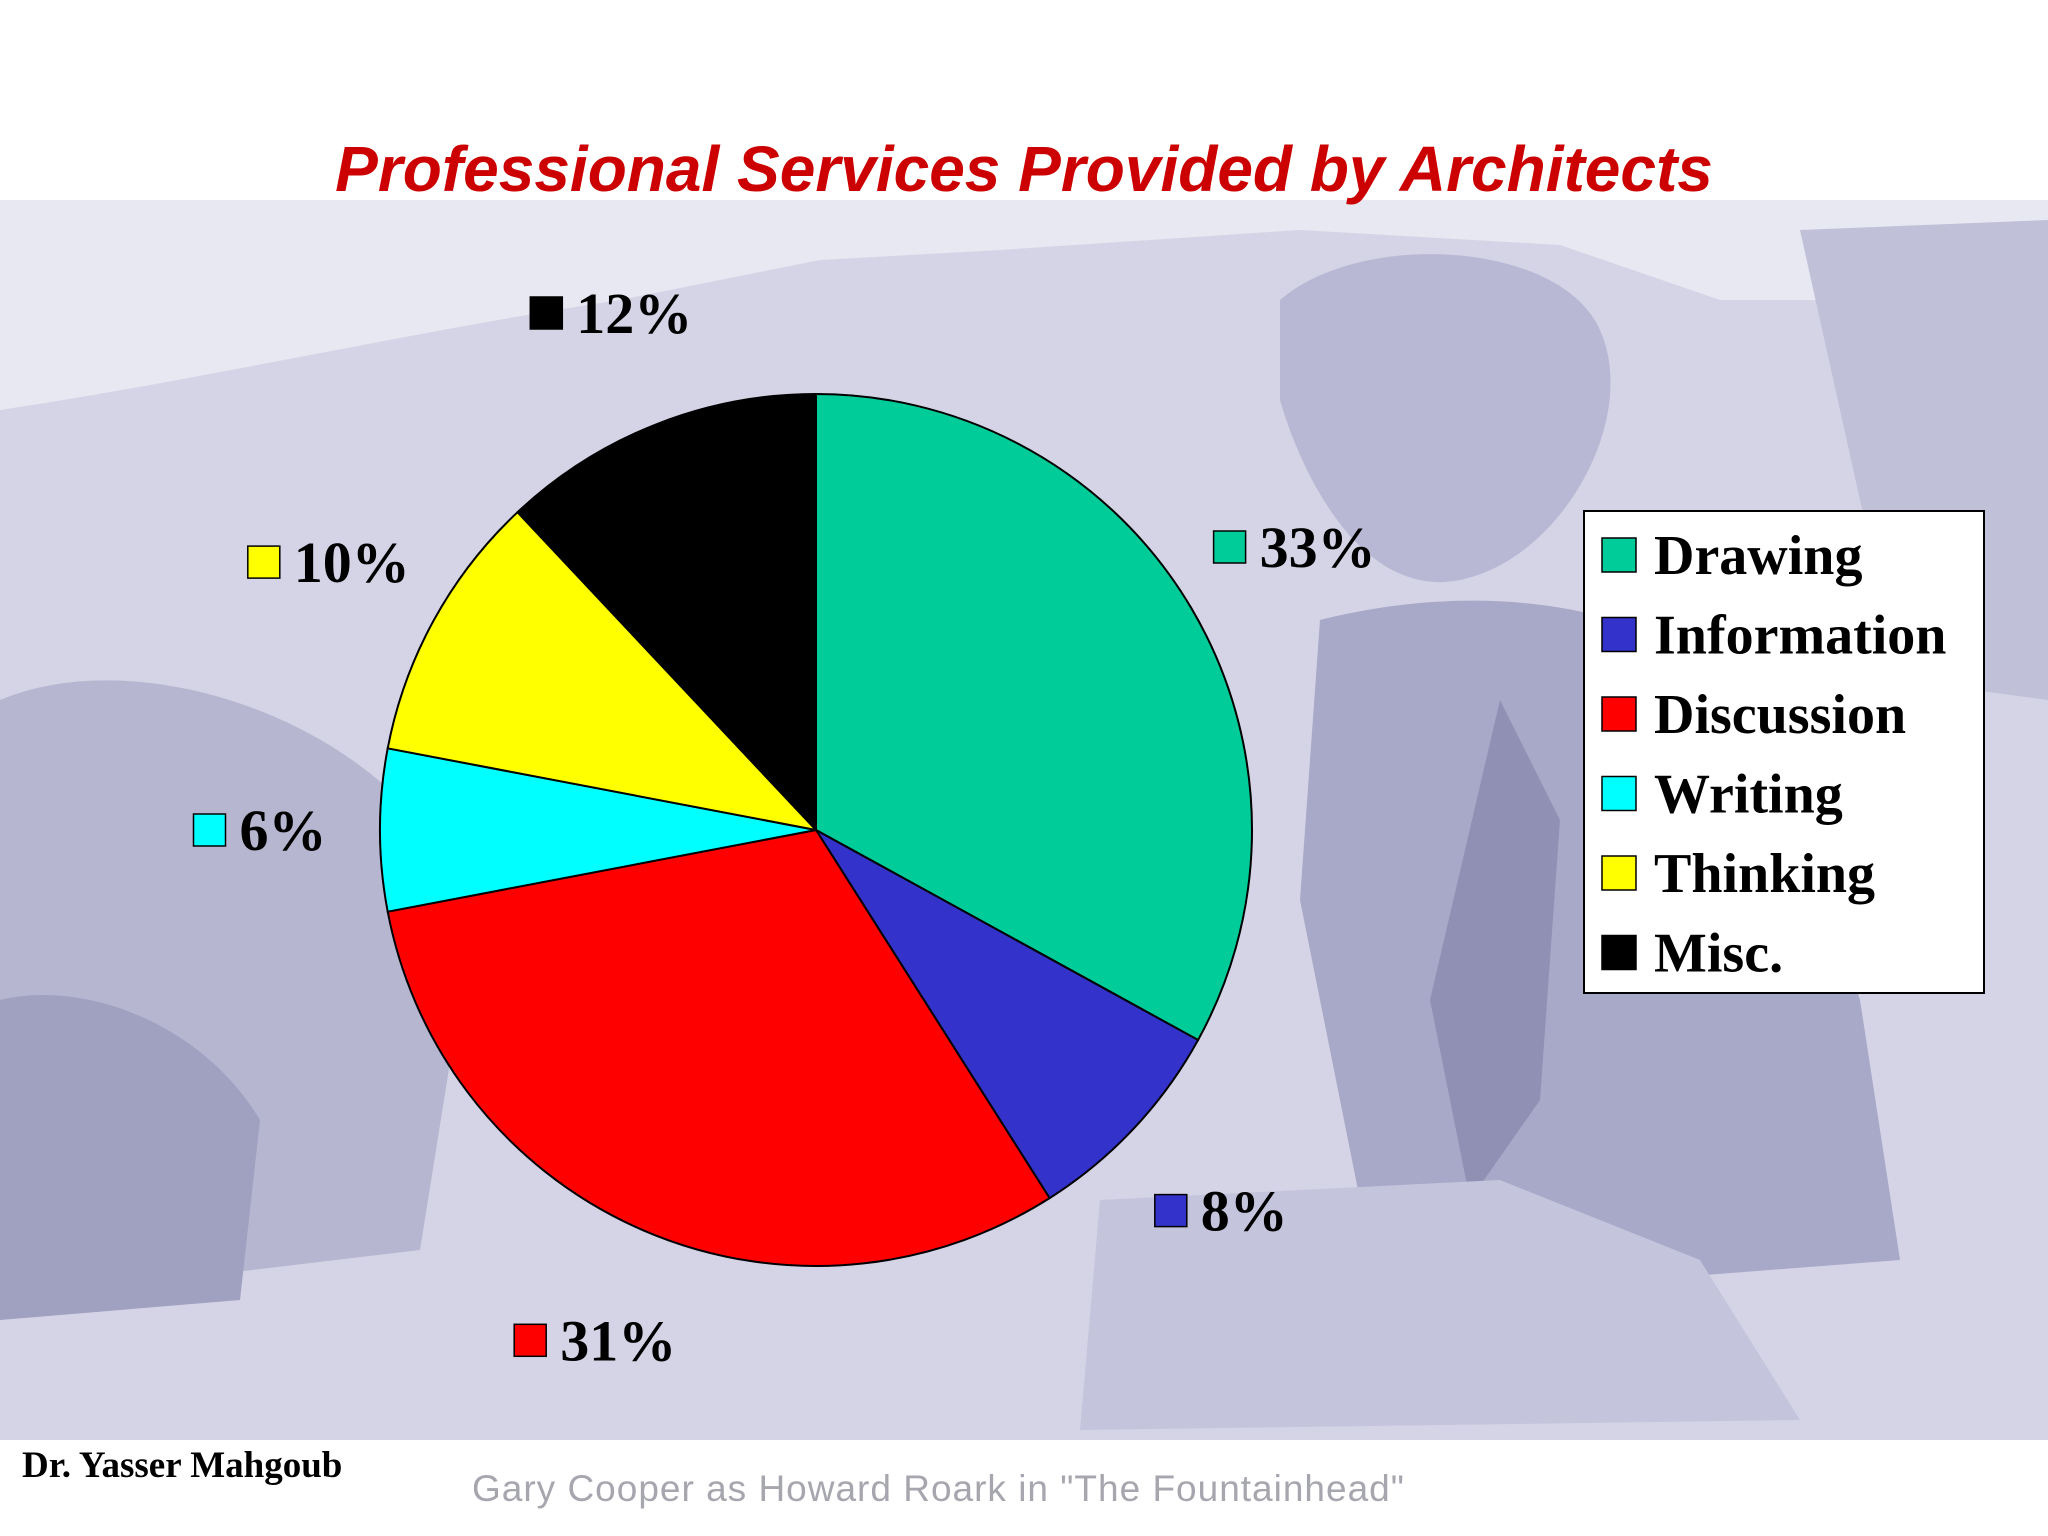 Image resolution: width=2048 pixels, height=1536 pixels. I want to click on data-label-discussion: 31%, so click(594, 1340).